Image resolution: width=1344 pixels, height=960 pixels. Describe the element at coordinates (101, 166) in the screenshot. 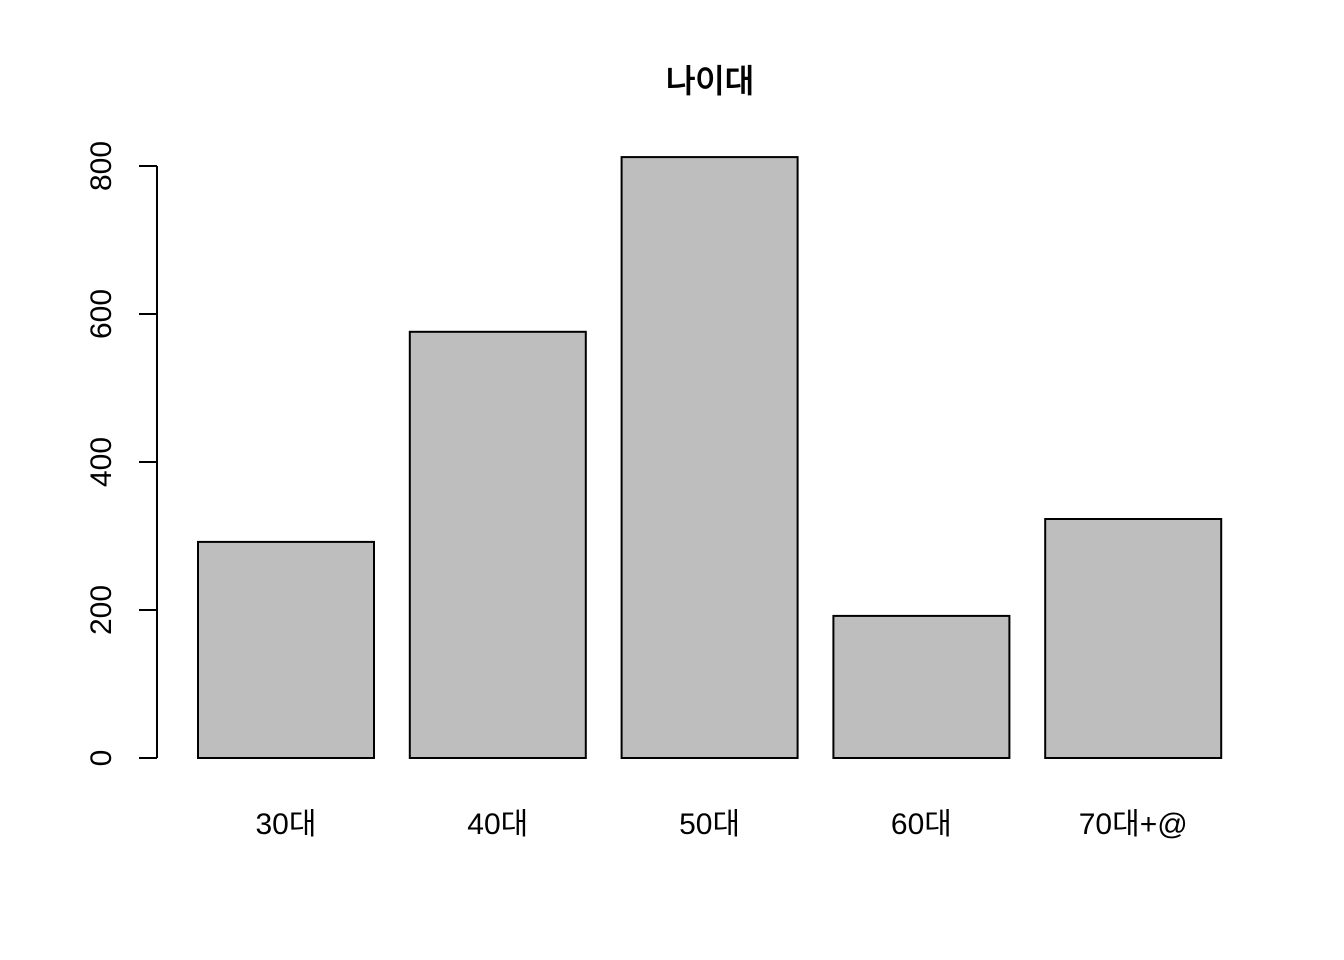

I see `y-tick-label-5: 800` at that location.